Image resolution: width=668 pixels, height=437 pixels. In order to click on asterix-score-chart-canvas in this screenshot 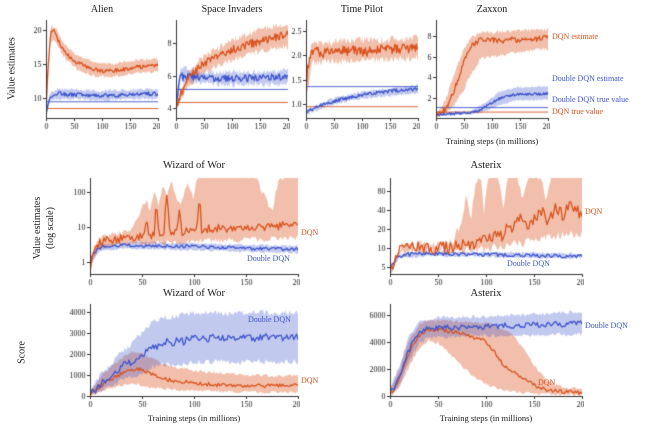, I will do `click(472, 356)`.